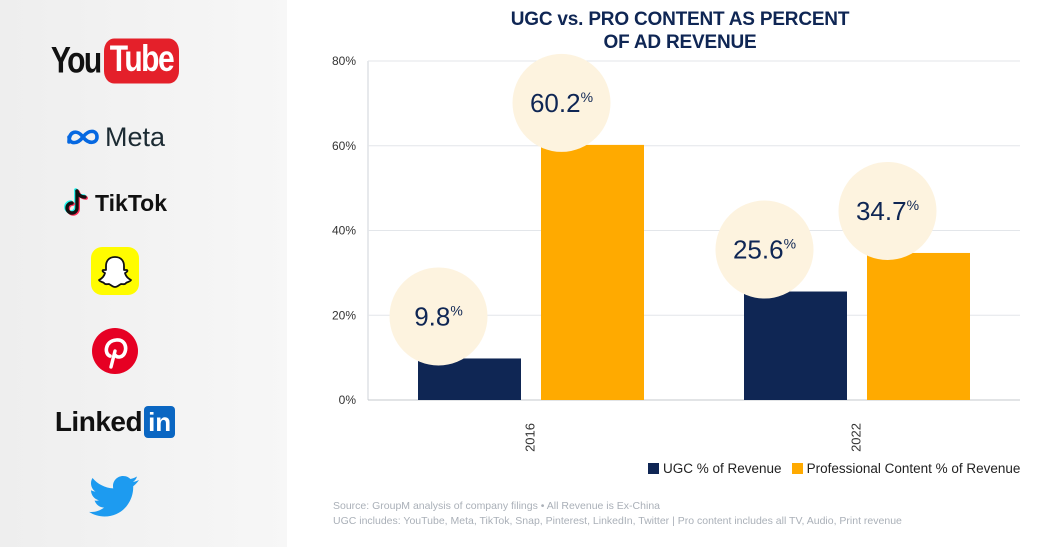 Image resolution: width=1045 pixels, height=547 pixels. Describe the element at coordinates (913, 468) in the screenshot. I see `legend-label-professional: Professional Content % of Revenue` at that location.